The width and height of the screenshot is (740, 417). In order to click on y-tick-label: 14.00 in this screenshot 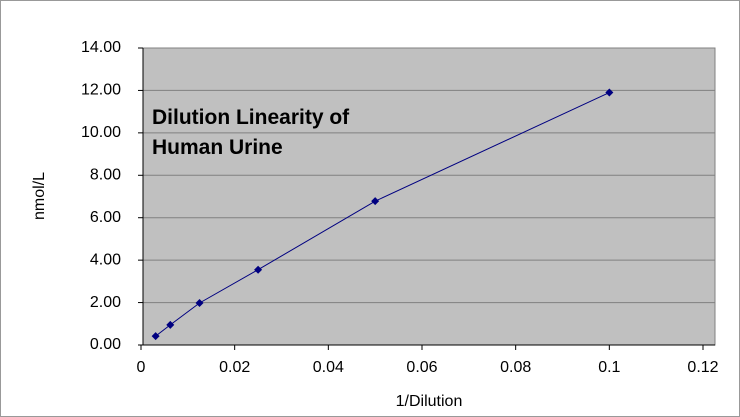, I will do `click(101, 47)`.